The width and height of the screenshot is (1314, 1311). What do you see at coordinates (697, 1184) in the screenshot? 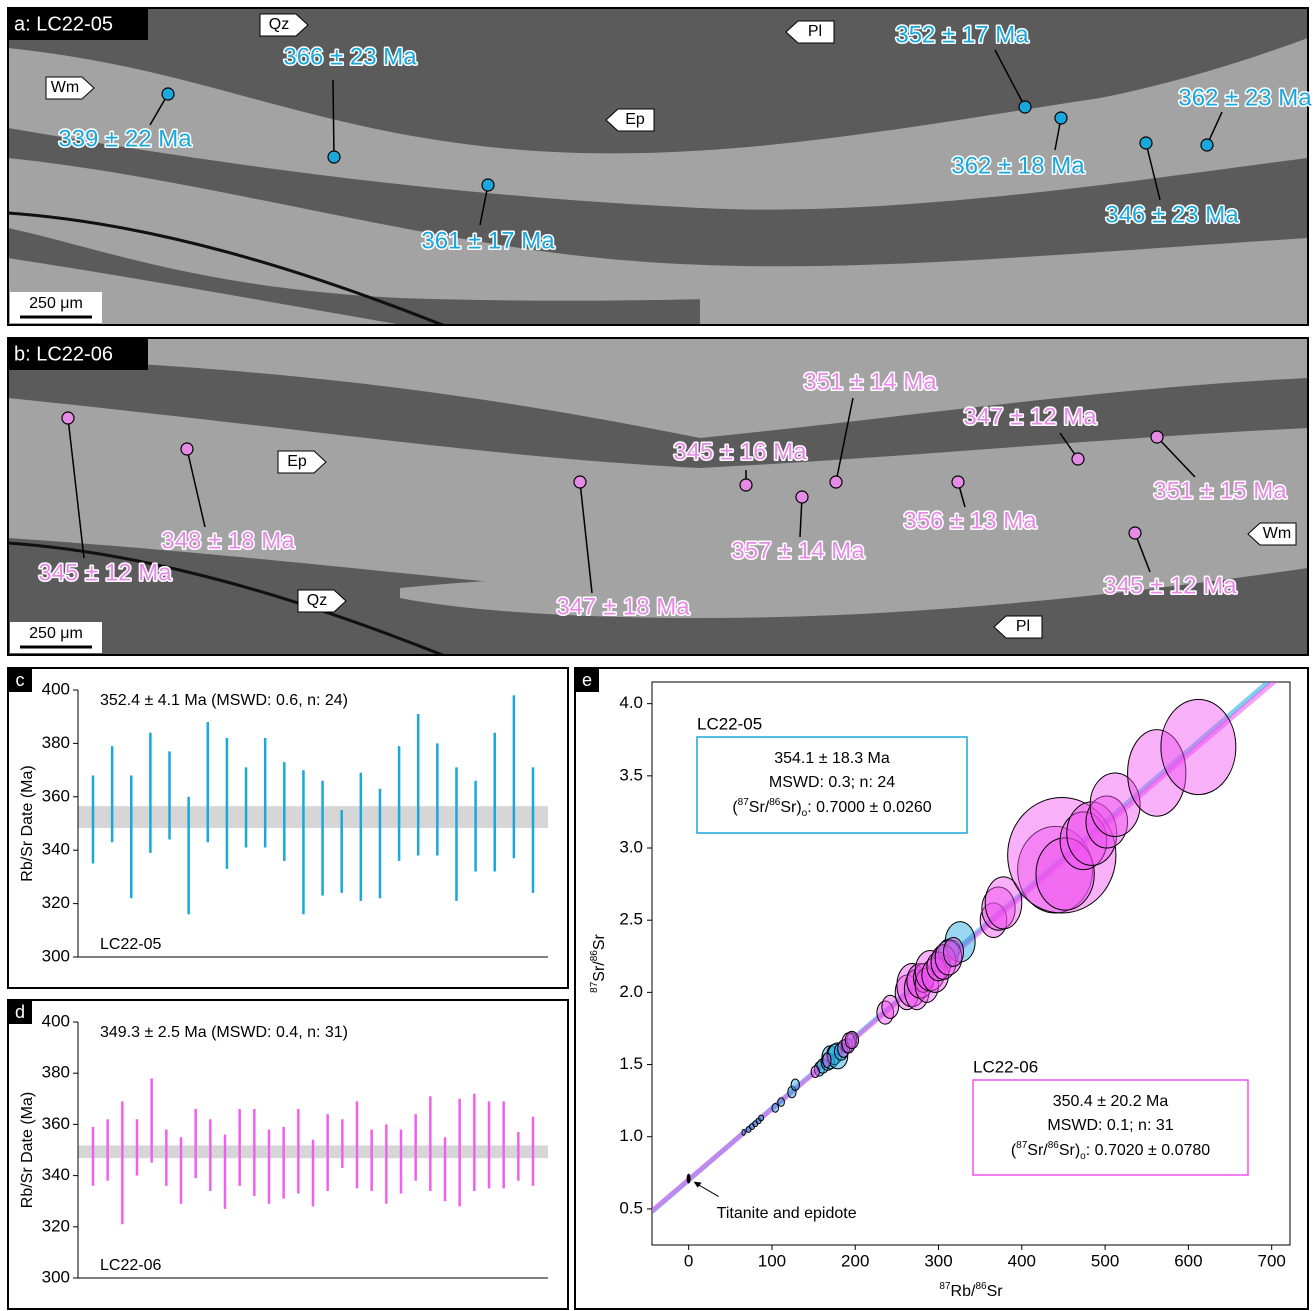
I see `arrow-head` at bounding box center [697, 1184].